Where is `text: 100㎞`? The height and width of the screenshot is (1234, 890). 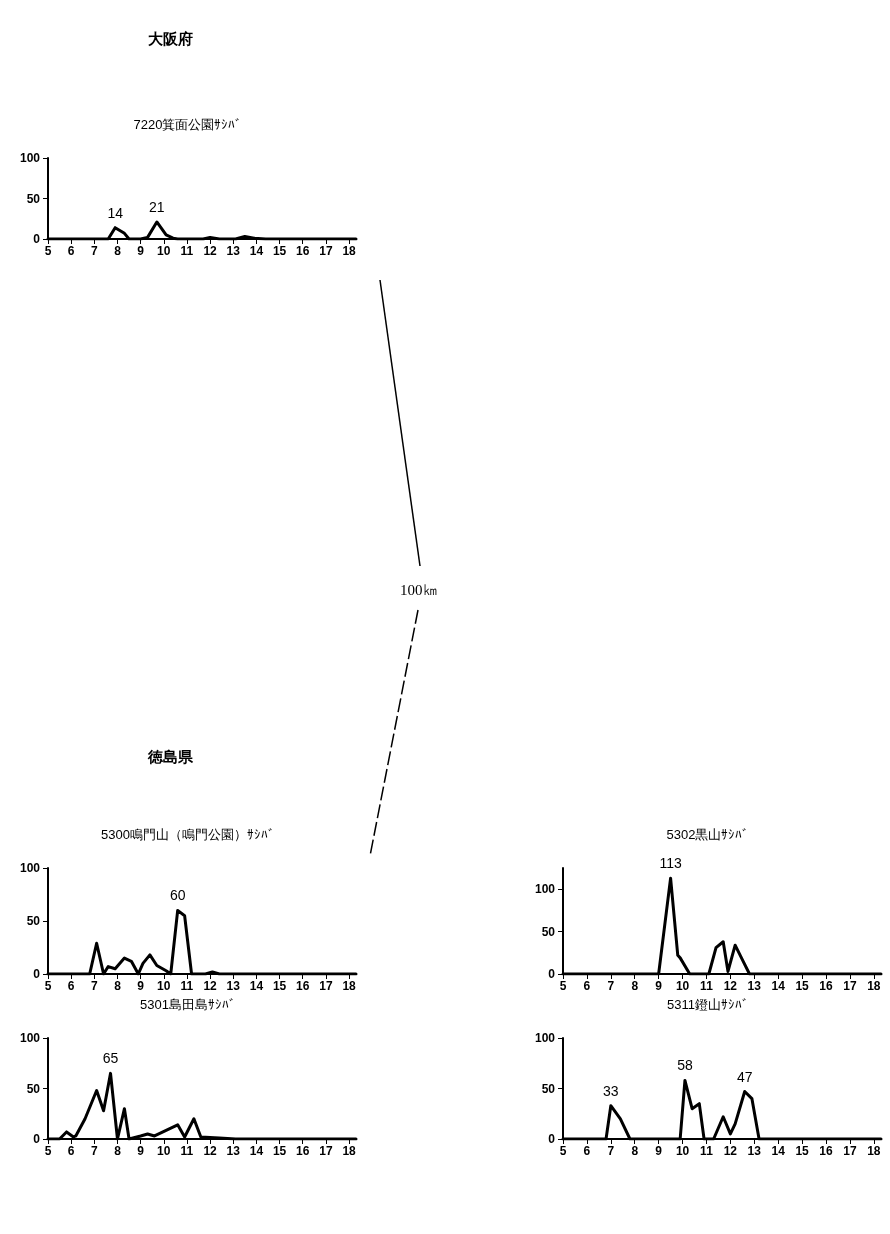 text: 100㎞ is located at coordinates (419, 590).